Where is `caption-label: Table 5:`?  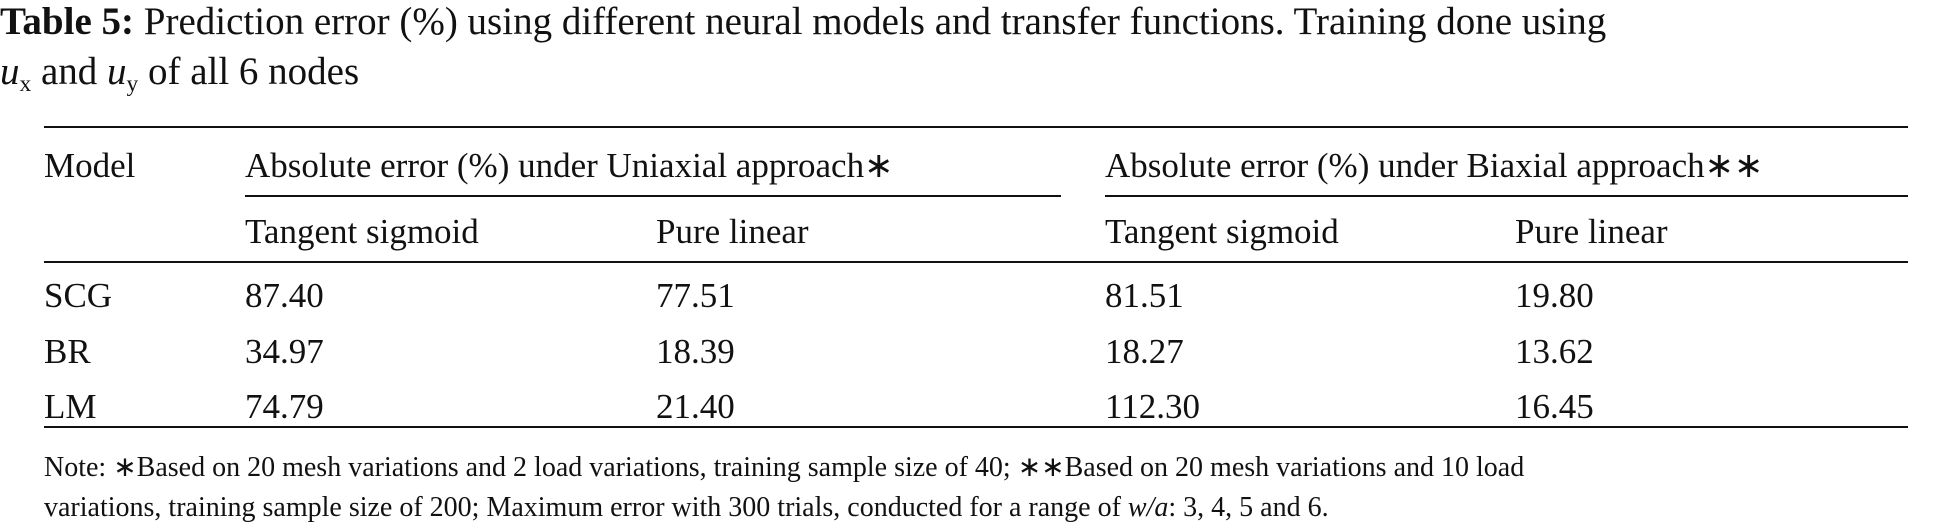
caption-label: Table 5: is located at coordinates (67, 21).